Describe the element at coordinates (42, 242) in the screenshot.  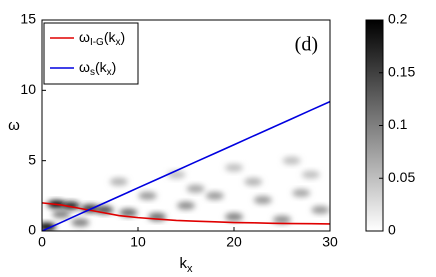
I see `x-tick-label: 0` at that location.